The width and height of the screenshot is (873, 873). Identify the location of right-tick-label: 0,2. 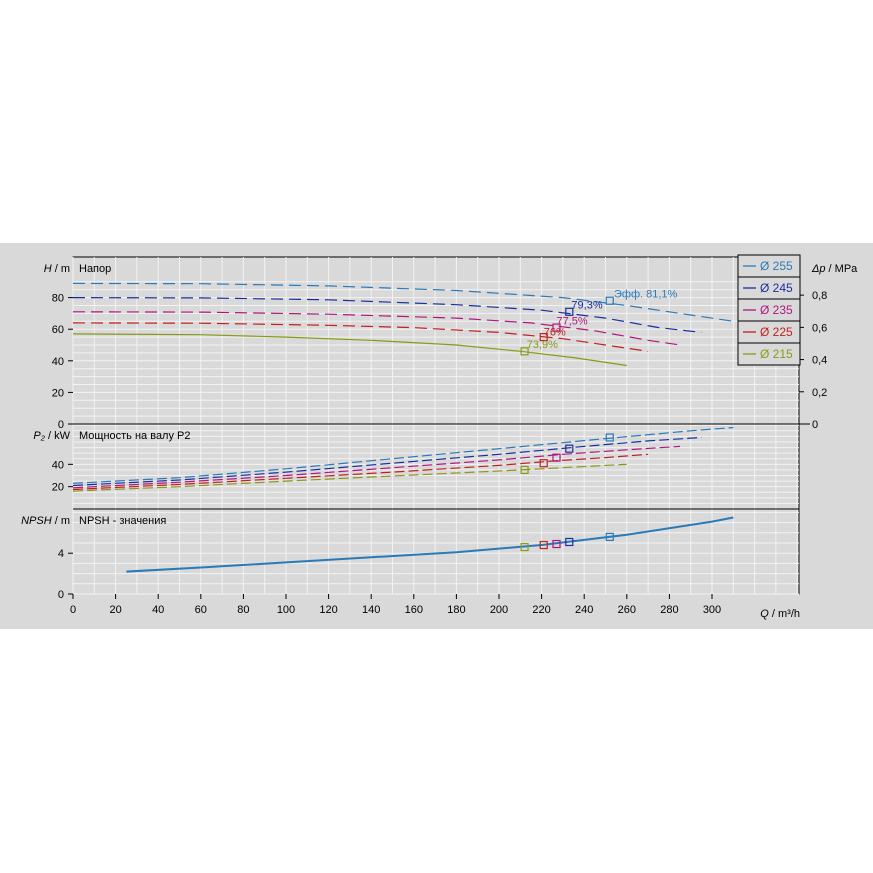
(819, 393).